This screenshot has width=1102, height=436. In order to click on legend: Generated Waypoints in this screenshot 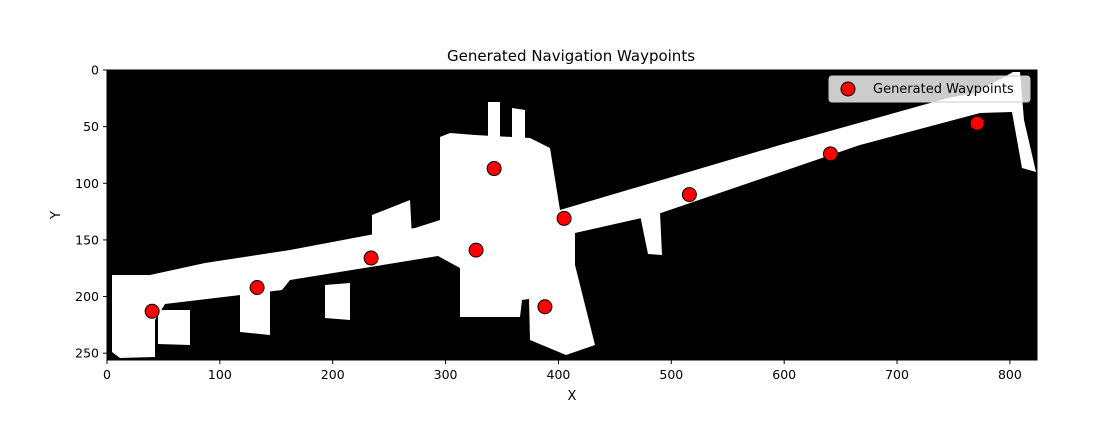, I will do `click(929, 89)`.